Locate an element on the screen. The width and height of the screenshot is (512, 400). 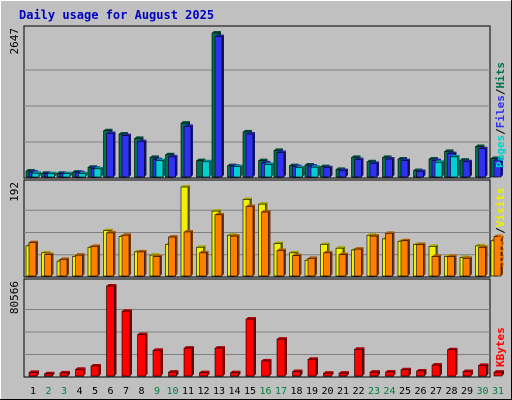
x-tick-label: 18 is located at coordinates (296, 391).